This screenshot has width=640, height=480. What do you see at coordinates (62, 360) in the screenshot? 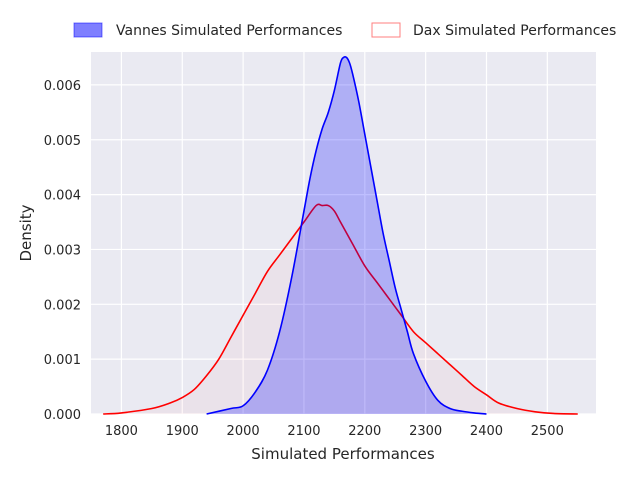
I see `y-tick-label: 0.001` at bounding box center [62, 360].